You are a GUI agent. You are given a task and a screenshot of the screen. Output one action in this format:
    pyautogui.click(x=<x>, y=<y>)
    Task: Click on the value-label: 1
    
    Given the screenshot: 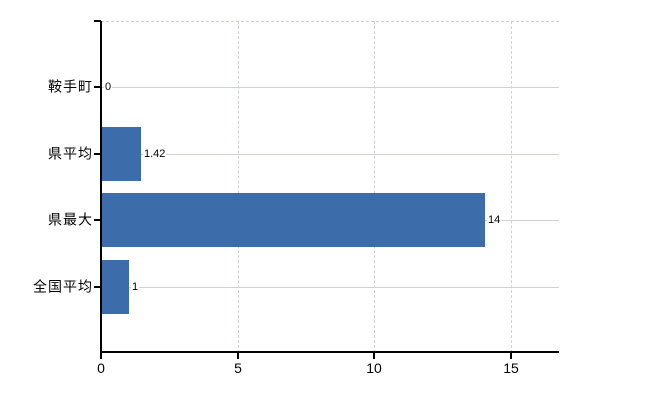 What is the action you would take?
    pyautogui.click(x=135, y=287)
    